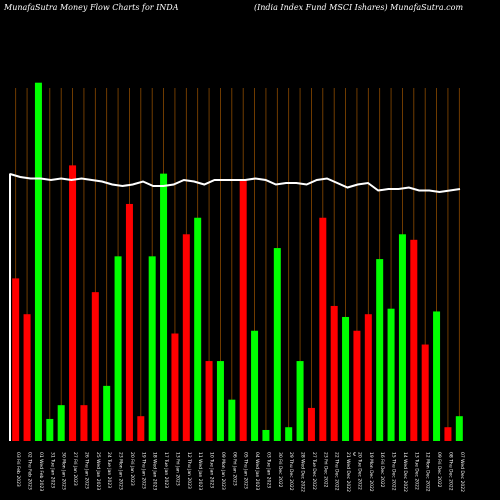 Image resolution: width=500 pixels, height=500 pixels. Describe the element at coordinates (405, 472) in the screenshot. I see `x-tick-label: 14 Wed Dec 2022` at that location.